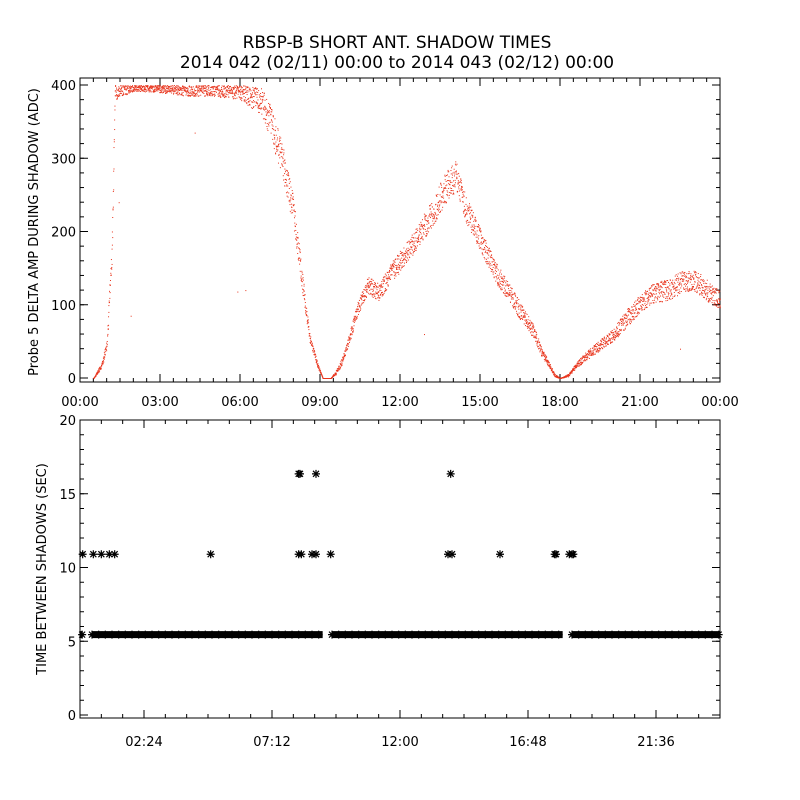  Describe the element at coordinates (72, 716) in the screenshot. I see `panel2-y-tick-label: 0` at that location.